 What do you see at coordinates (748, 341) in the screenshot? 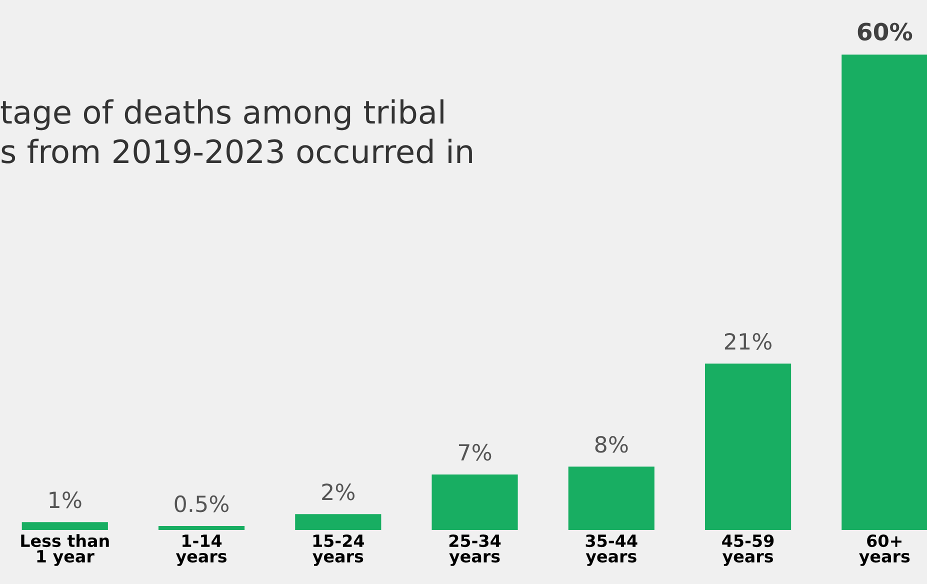
I see `data-label: 21%` at bounding box center [748, 341].